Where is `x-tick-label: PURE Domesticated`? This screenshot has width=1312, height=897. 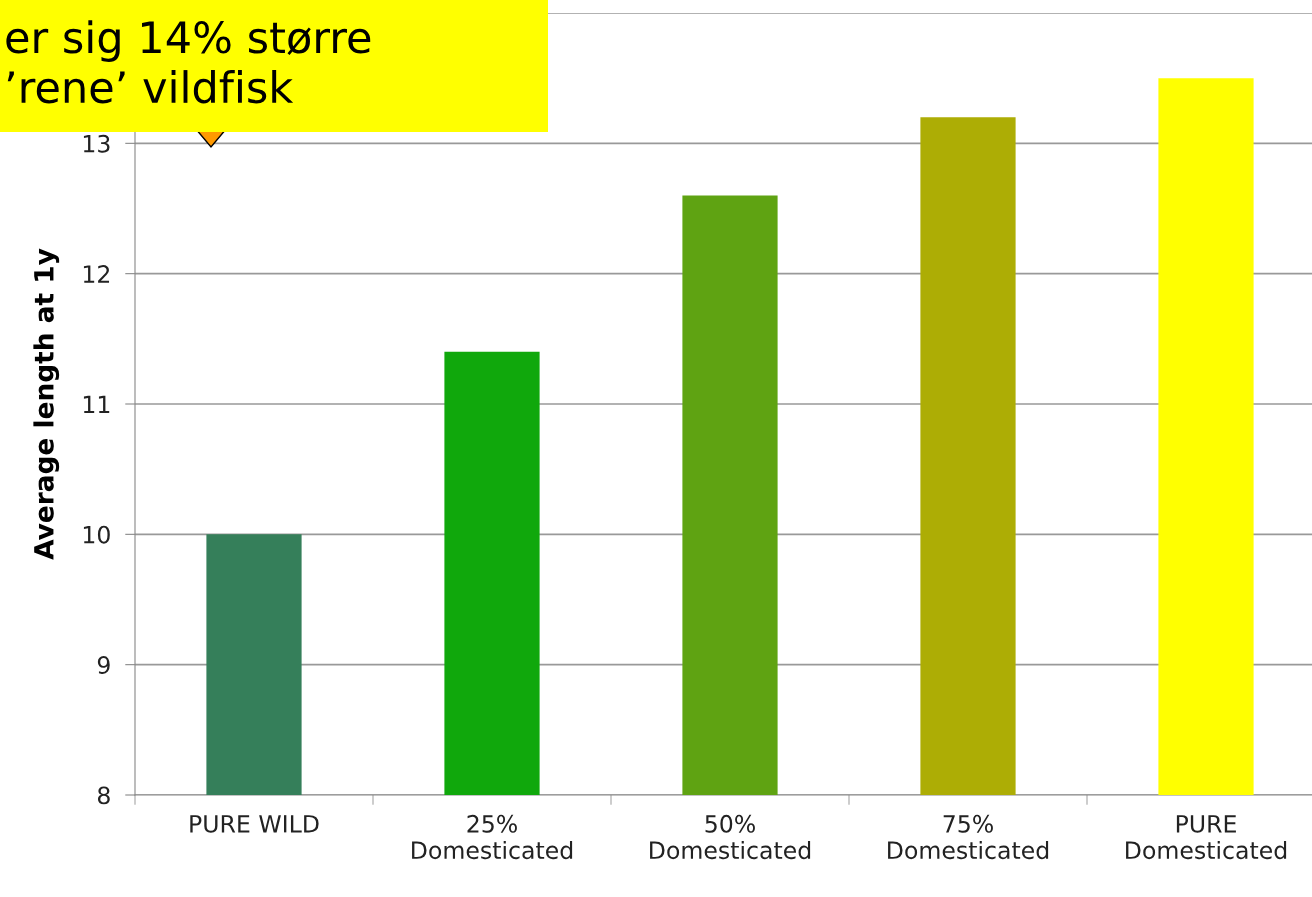
x-tick-label: PURE Domesticated is located at coordinates (1206, 837).